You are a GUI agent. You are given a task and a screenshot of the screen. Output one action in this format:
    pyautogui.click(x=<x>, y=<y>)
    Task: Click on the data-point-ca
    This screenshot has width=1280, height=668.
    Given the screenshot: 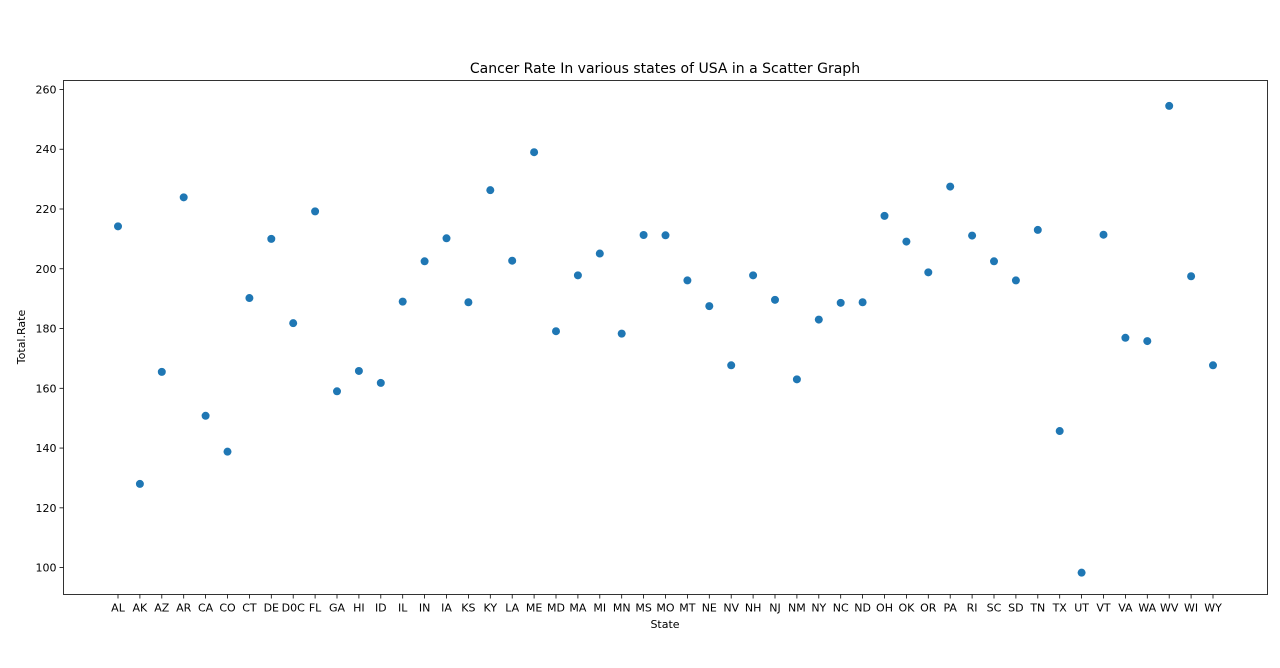 What is the action you would take?
    pyautogui.click(x=205, y=415)
    